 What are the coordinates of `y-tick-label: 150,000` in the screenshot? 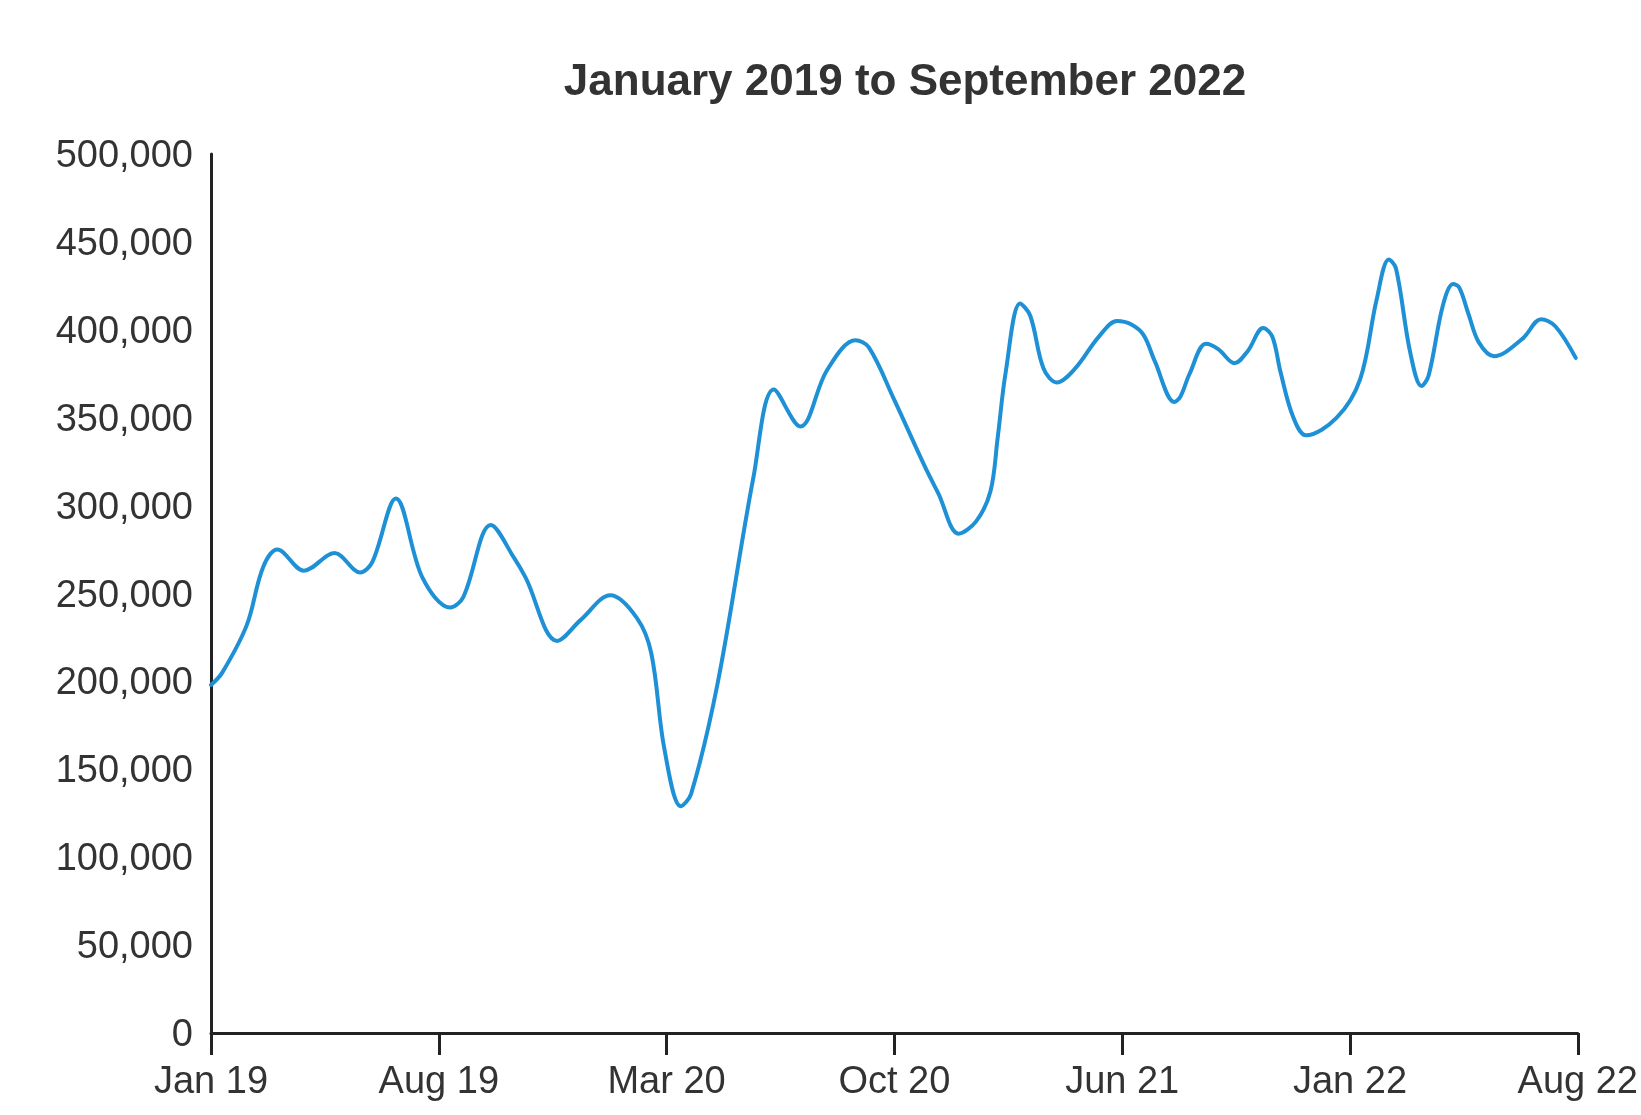 It's located at (124, 769).